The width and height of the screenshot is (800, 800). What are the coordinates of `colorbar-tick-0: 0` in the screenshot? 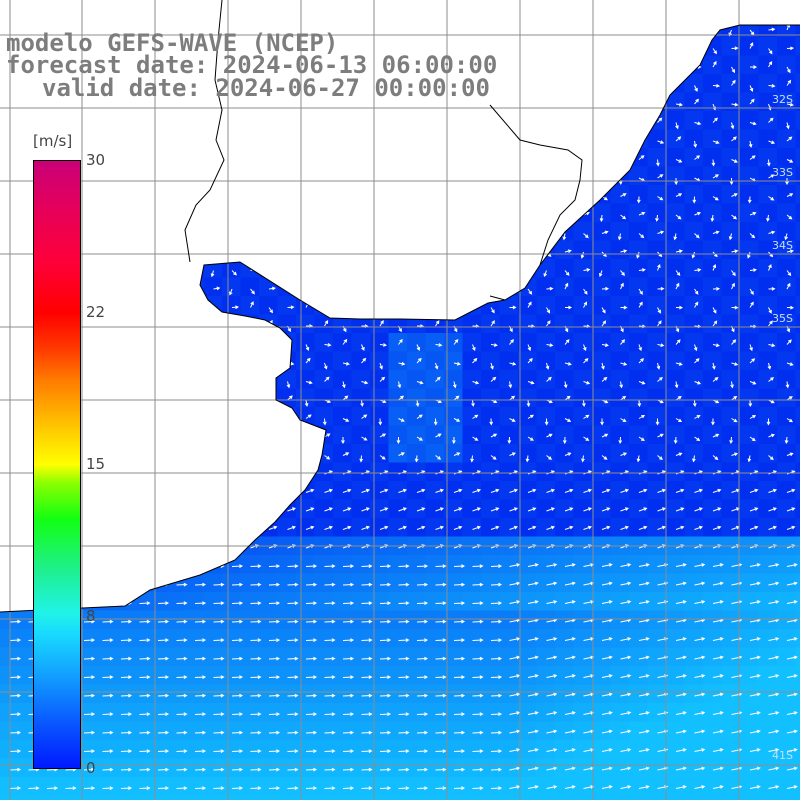 It's located at (91, 768).